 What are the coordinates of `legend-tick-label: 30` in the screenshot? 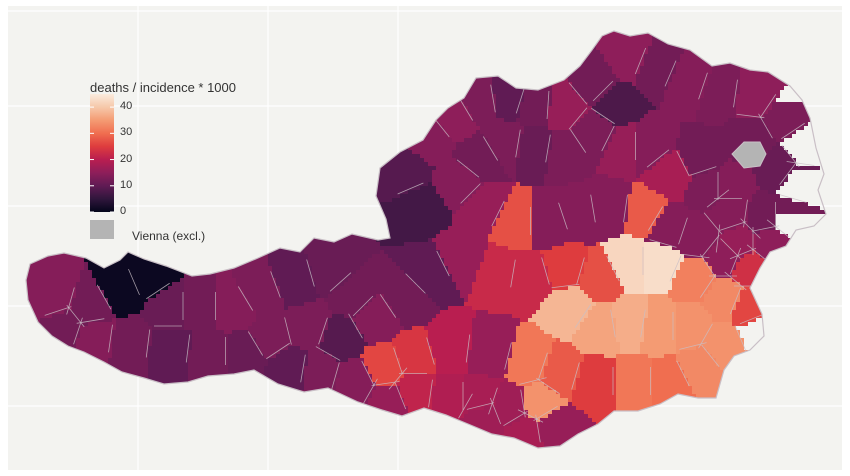 It's located at (126, 132).